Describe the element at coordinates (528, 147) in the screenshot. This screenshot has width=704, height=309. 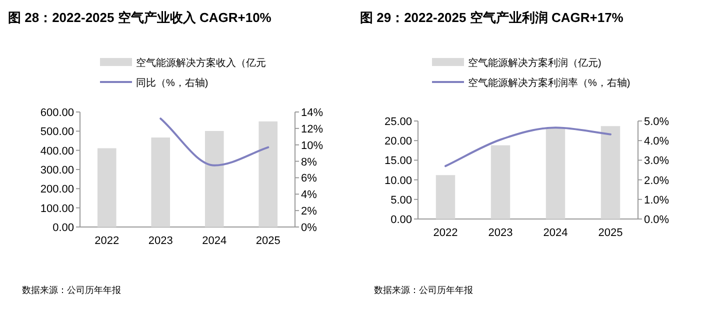
I see `line-series` at that location.